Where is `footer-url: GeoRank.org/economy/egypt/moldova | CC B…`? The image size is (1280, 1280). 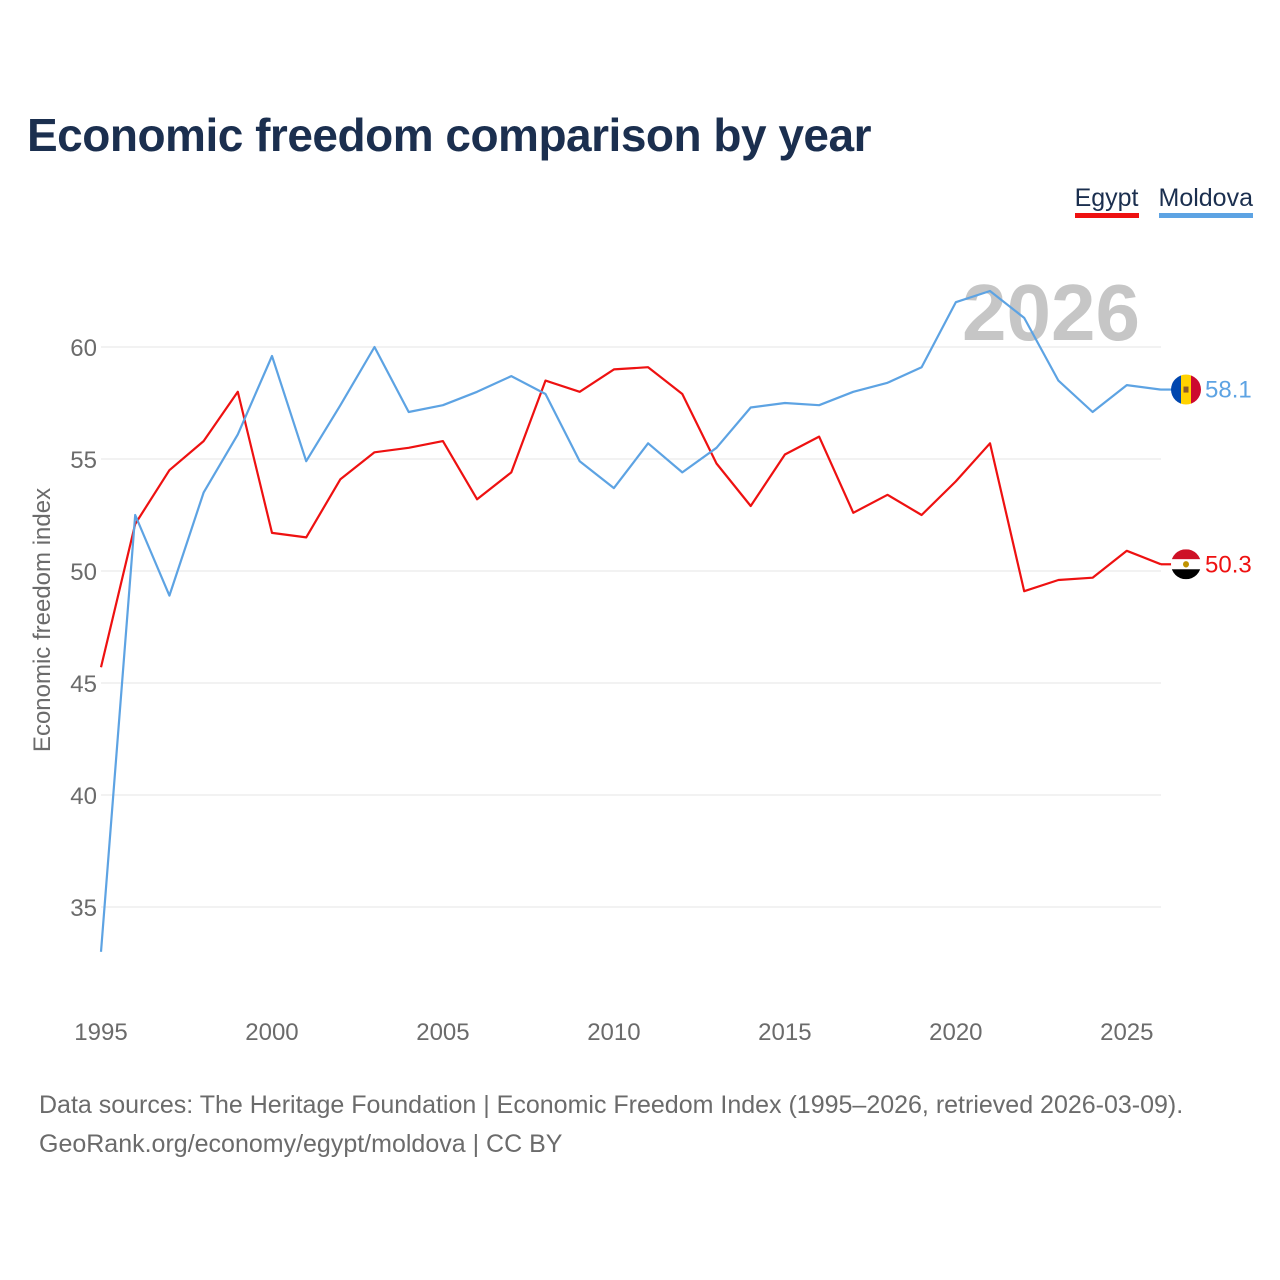 footer-url: GeoRank.org/economy/egypt/moldova | CC B… is located at coordinates (301, 1144).